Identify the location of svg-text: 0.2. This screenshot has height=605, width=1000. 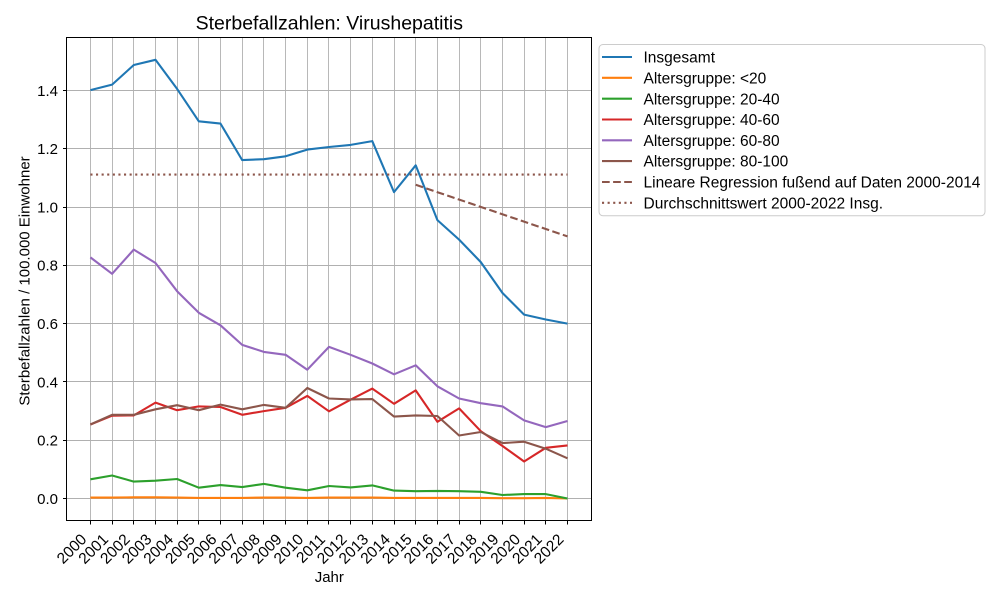
(47, 441).